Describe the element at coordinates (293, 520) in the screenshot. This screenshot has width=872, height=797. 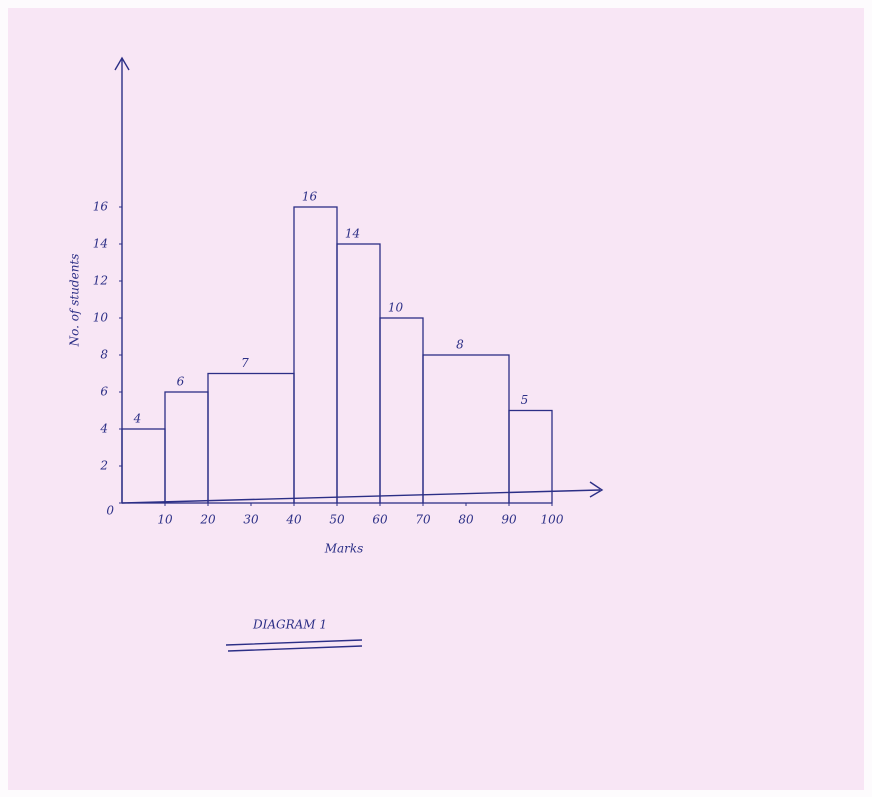
I see `x-tick-label: 40` at that location.